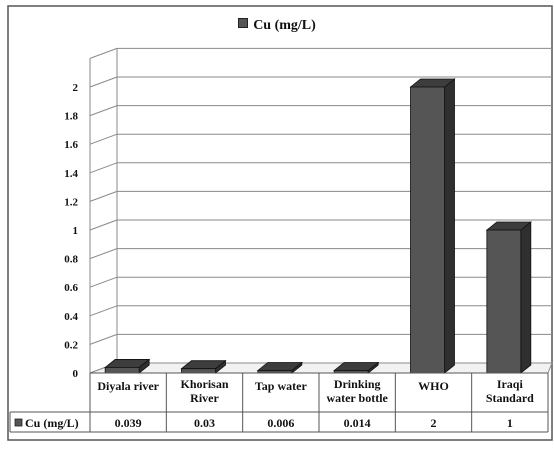  I want to click on table-series-label: Cu (mg/L), so click(52, 423).